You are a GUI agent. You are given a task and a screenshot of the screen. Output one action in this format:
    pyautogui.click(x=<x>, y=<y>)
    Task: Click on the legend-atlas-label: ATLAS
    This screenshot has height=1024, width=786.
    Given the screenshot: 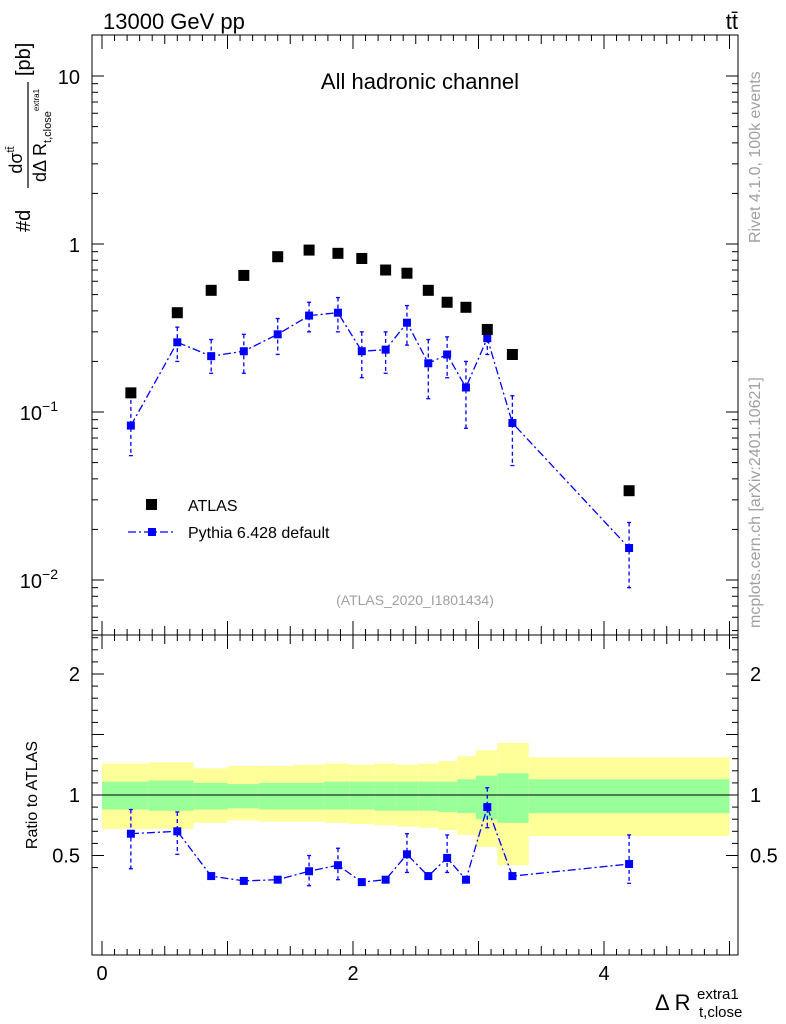 What is the action you would take?
    pyautogui.click(x=213, y=506)
    